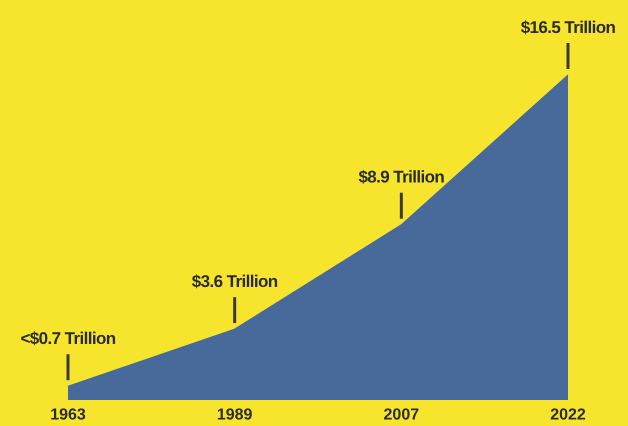 Image resolution: width=628 pixels, height=426 pixels. I want to click on x-tick-label: 2022, so click(568, 415).